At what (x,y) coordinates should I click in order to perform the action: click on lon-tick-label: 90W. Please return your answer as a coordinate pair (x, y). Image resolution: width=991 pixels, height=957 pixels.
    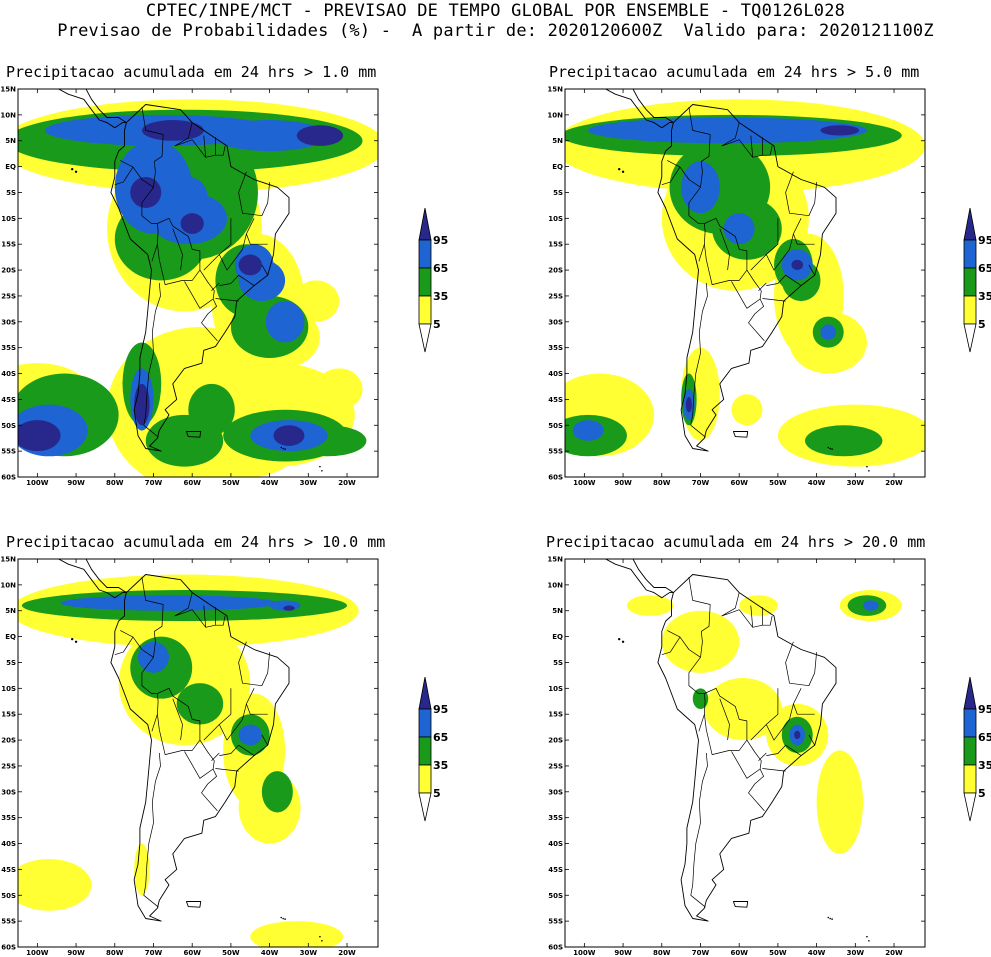
    Looking at the image, I should click on (623, 953).